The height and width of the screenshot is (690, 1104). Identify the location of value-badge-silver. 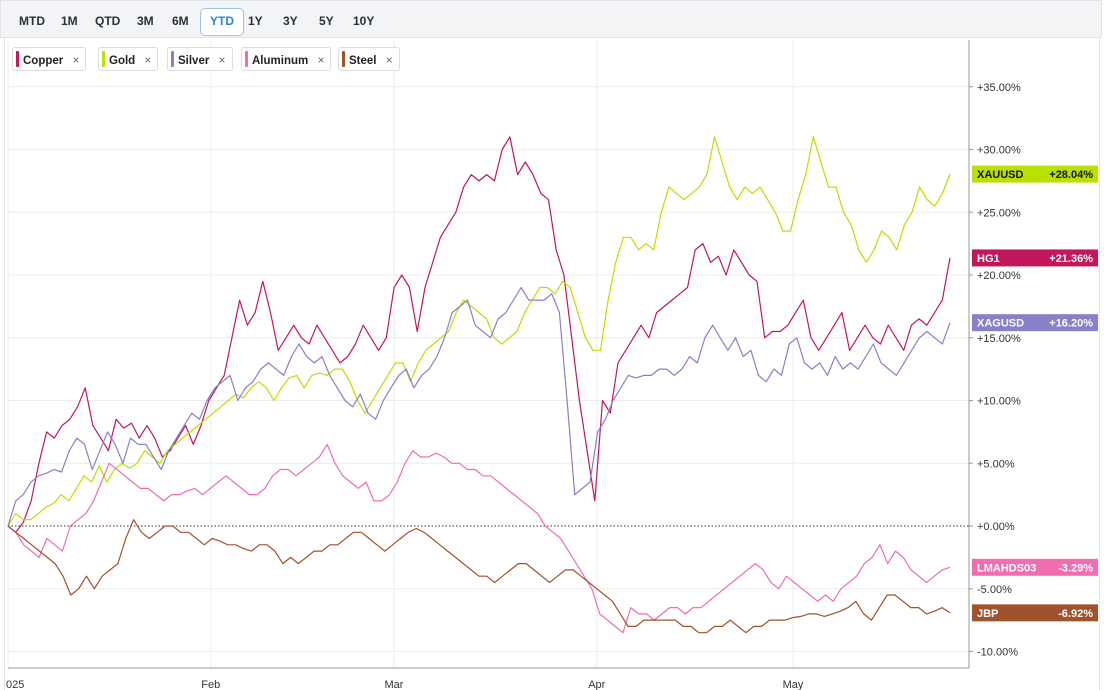
(1035, 323).